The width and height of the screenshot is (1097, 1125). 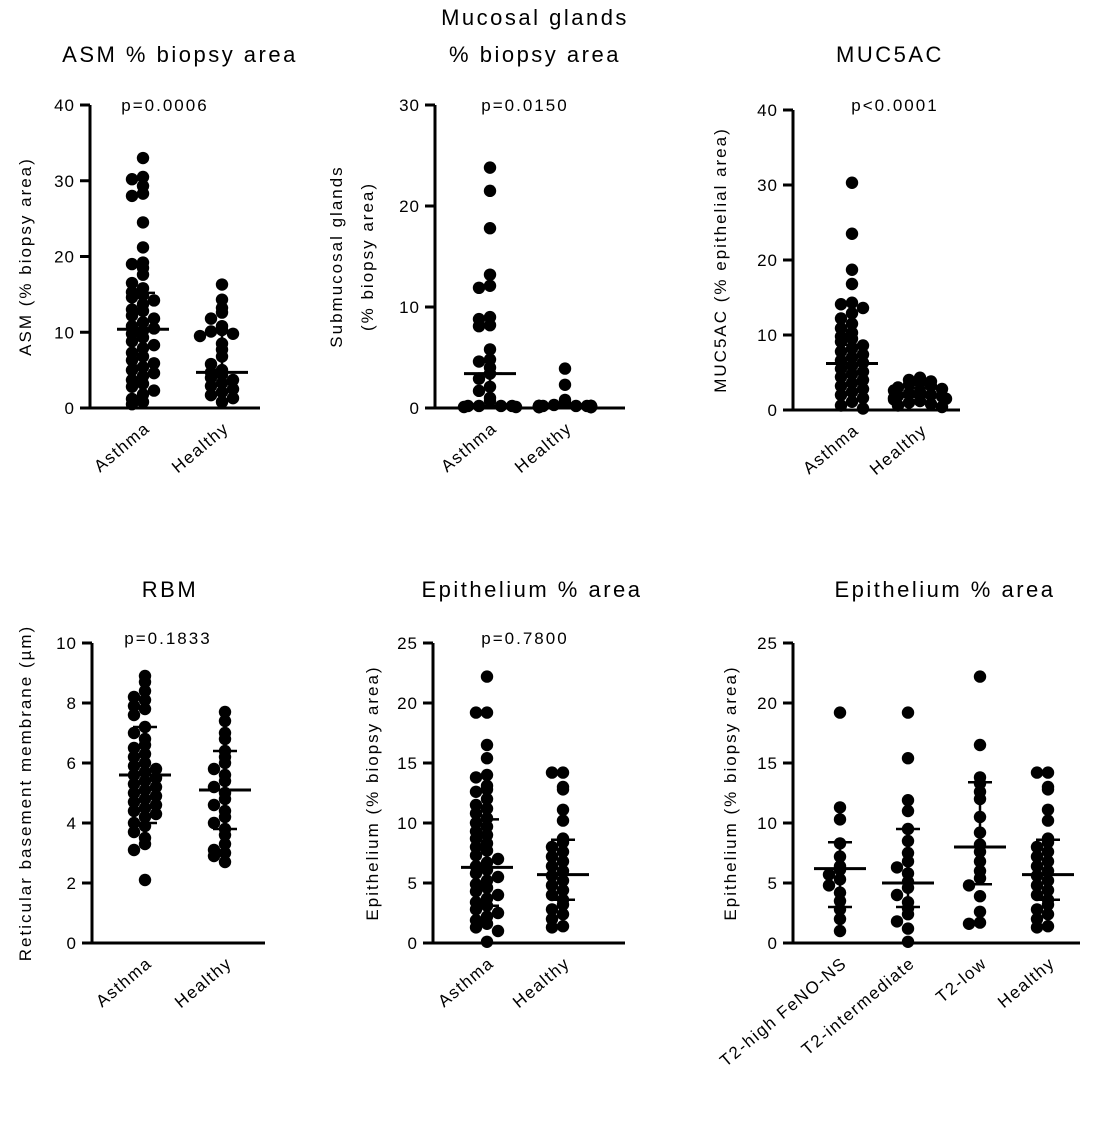 I want to click on x-category-label: Asthma, so click(x=465, y=982).